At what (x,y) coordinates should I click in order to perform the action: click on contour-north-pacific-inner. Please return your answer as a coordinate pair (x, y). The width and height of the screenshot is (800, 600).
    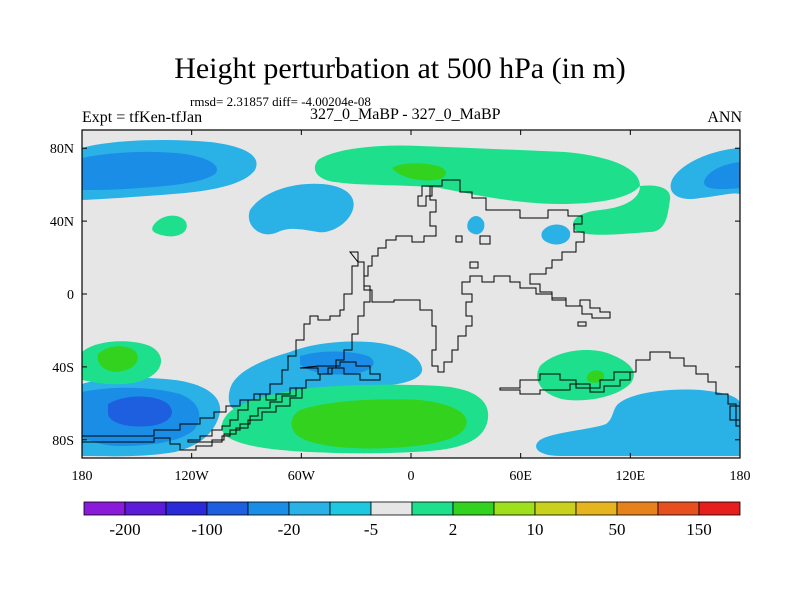
    Looking at the image, I should click on (149, 170).